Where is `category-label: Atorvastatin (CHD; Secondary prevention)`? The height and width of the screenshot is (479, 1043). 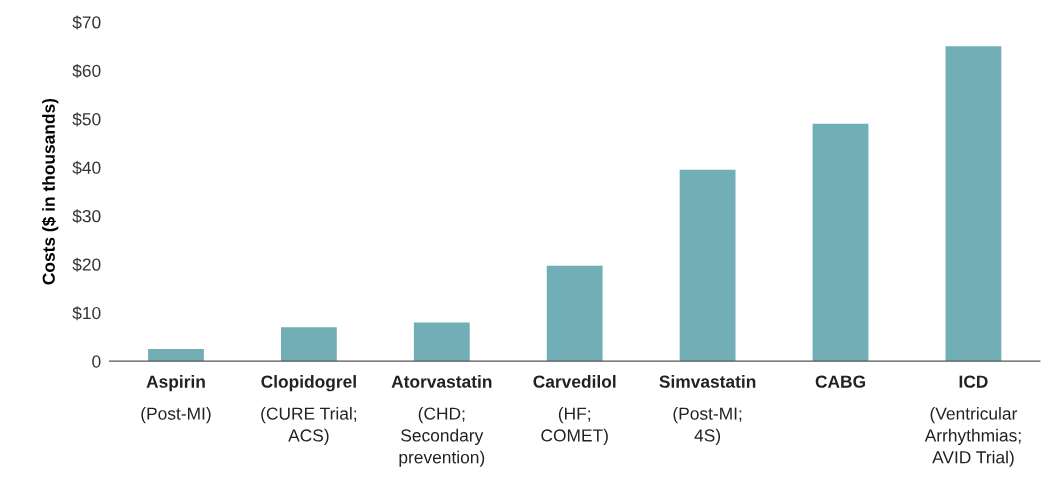
category-label: Atorvastatin (CHD; Secondary prevention) is located at coordinates (441, 421).